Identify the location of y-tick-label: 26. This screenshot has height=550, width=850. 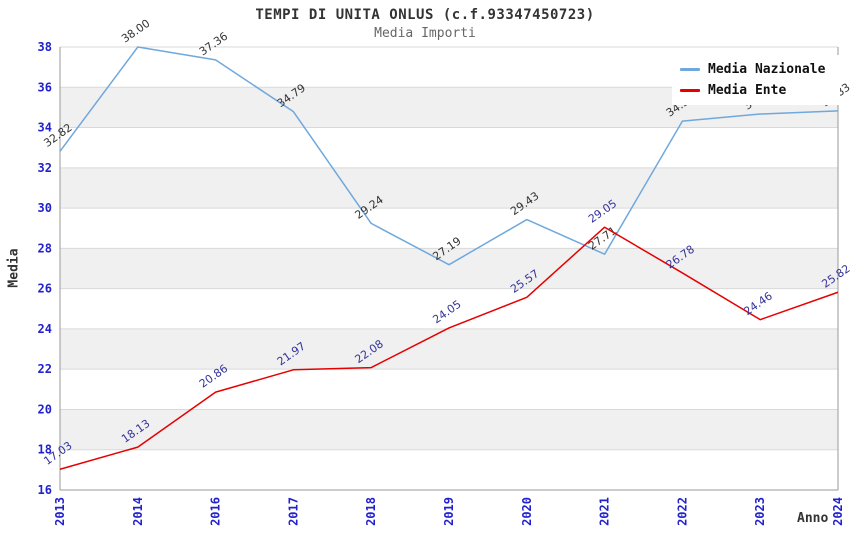
(45, 289).